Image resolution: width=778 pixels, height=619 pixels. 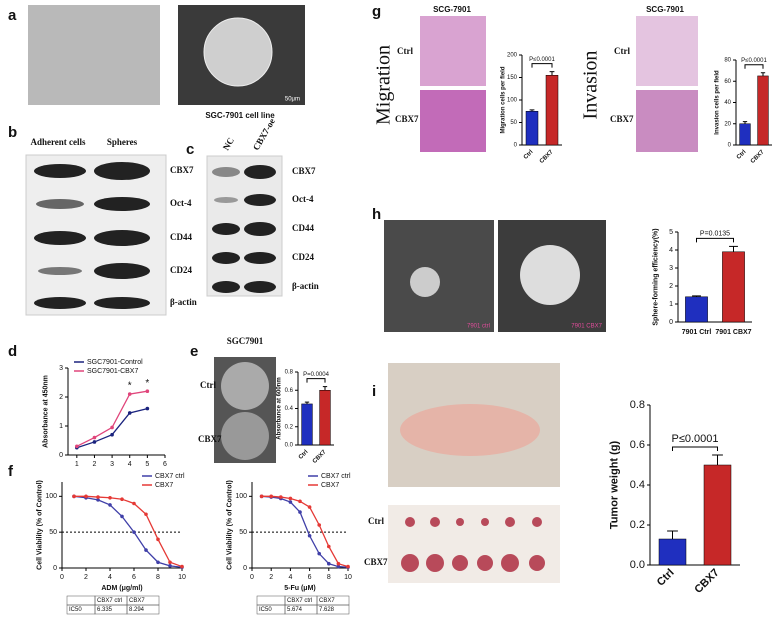 What do you see at coordinates (474, 544) in the screenshot?
I see `tumor-photo` at bounding box center [474, 544].